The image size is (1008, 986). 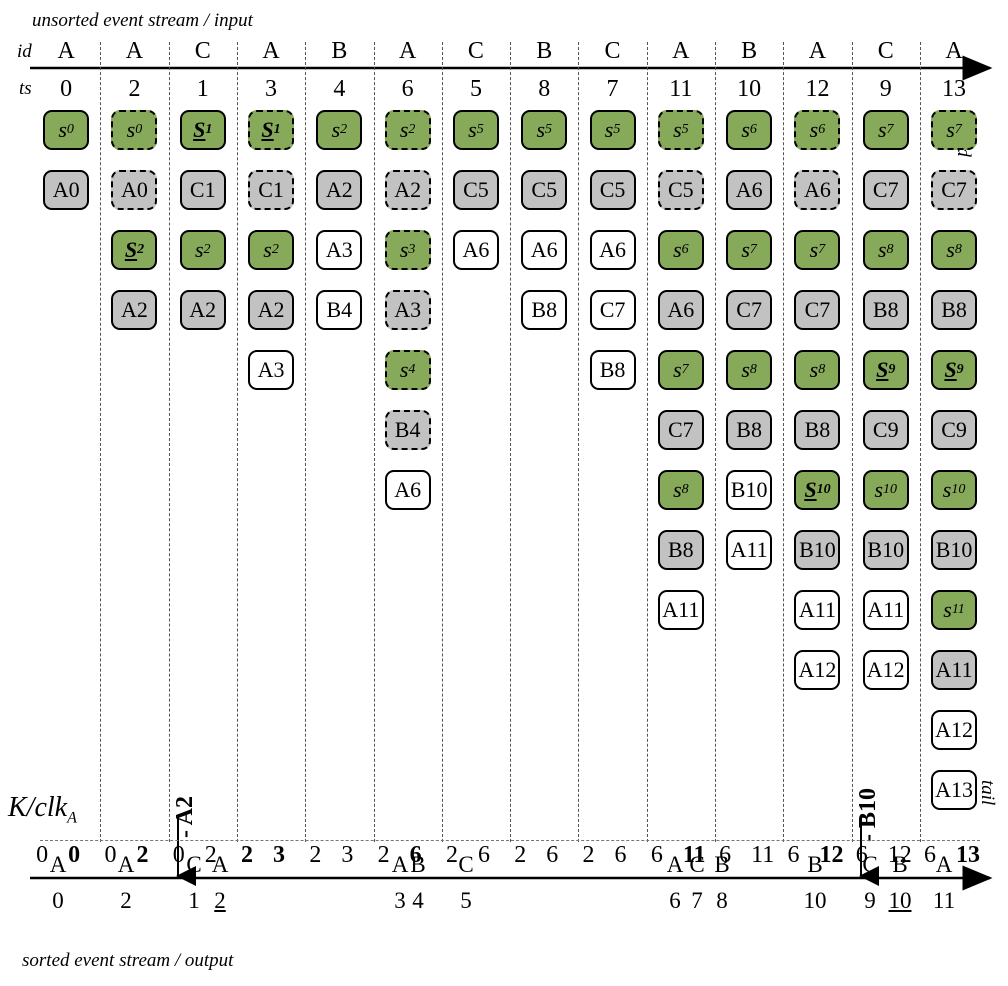 I want to click on event-cell: A11, so click(x=680, y=610).